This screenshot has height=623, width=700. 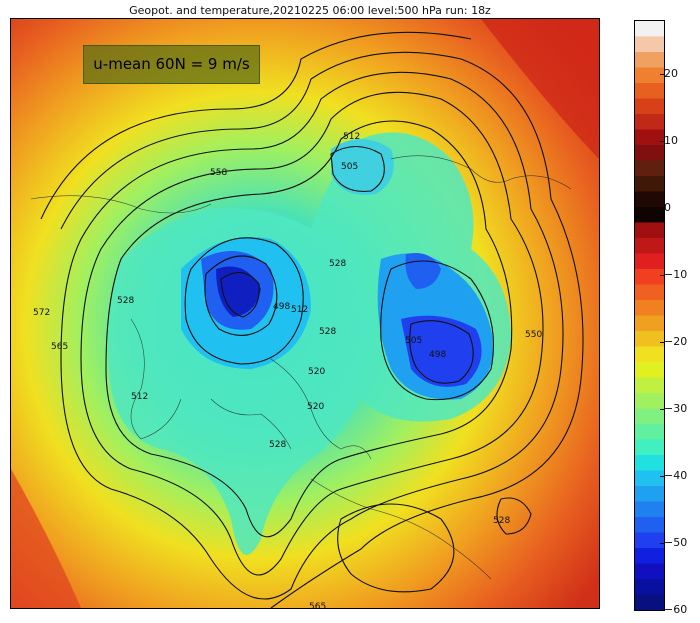 What do you see at coordinates (673, 475) in the screenshot?
I see `colorbar-tick: −40` at bounding box center [673, 475].